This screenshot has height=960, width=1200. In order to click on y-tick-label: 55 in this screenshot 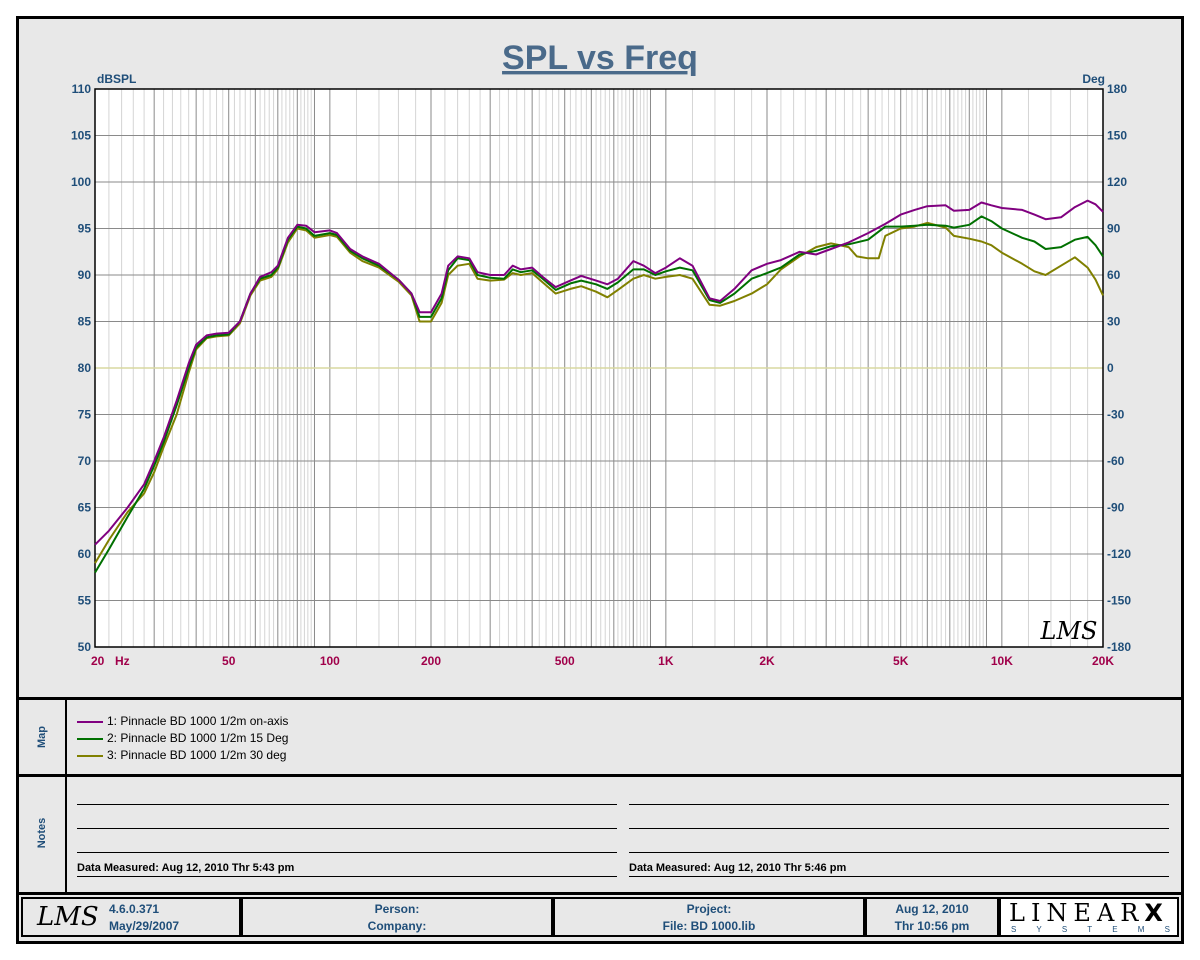, I will do `click(85, 601)`.